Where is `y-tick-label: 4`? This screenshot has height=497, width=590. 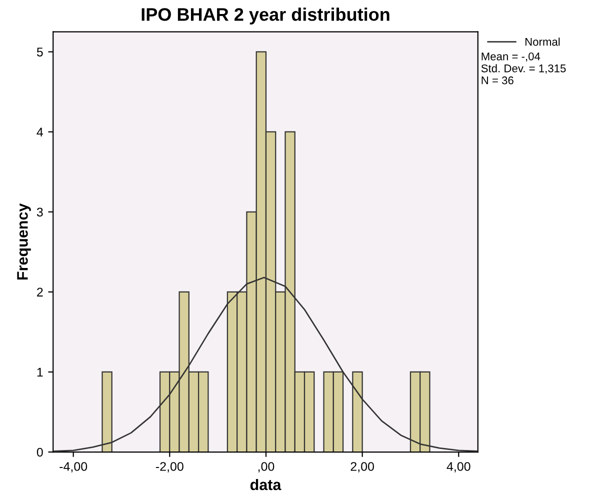 y-tick-label: 4 is located at coordinates (40, 132).